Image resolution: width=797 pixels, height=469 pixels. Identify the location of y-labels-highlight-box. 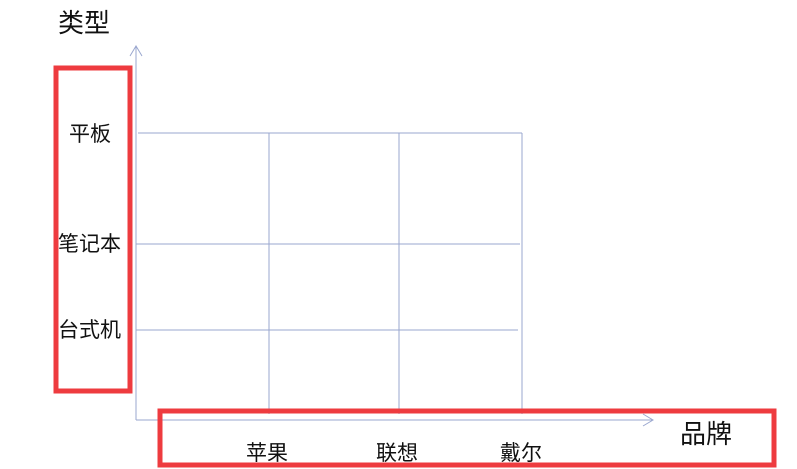
(93, 229).